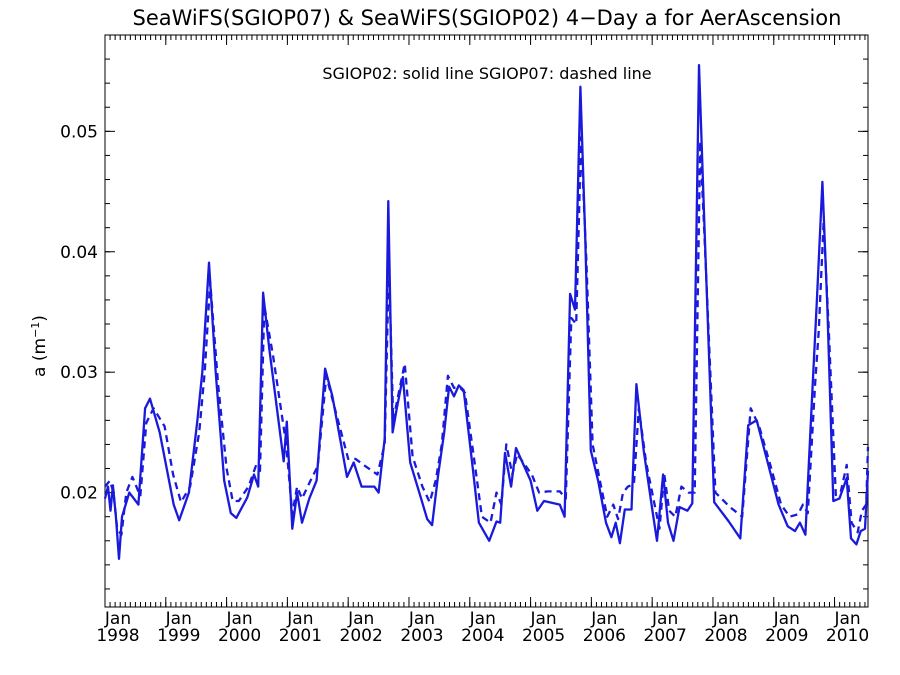 The width and height of the screenshot is (900, 675). What do you see at coordinates (35, 330) in the screenshot?
I see `y-axis-label-superscript: −1` at bounding box center [35, 330].